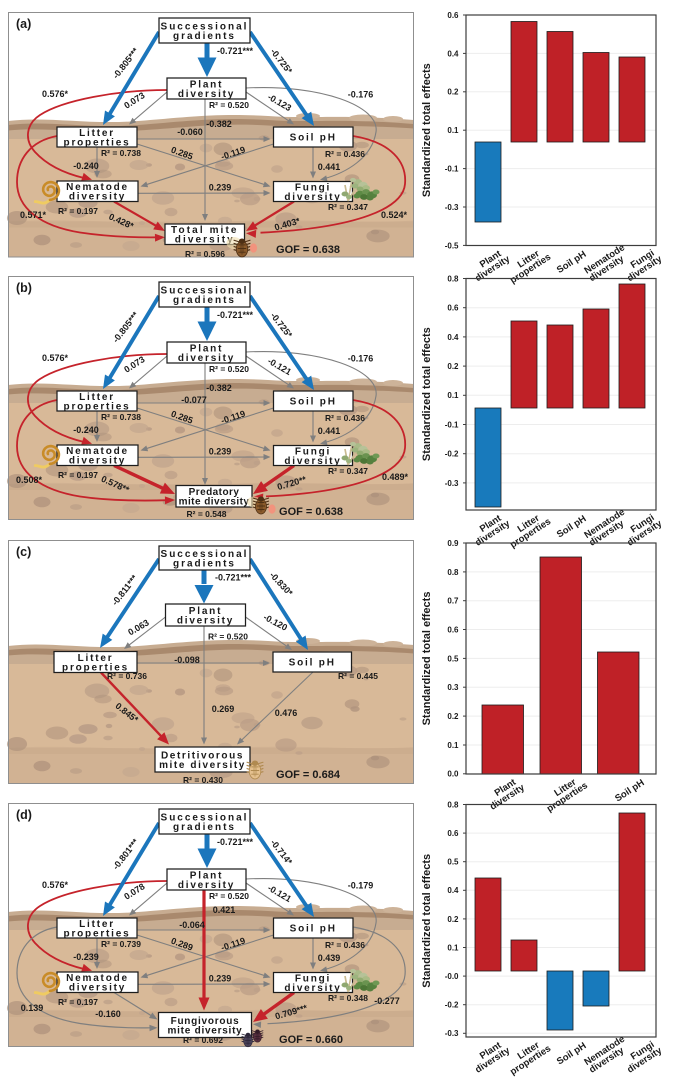 The height and width of the screenshot is (1090, 673). What do you see at coordinates (108, 1014) in the screenshot?
I see `svg-text: -0.160` at bounding box center [108, 1014].